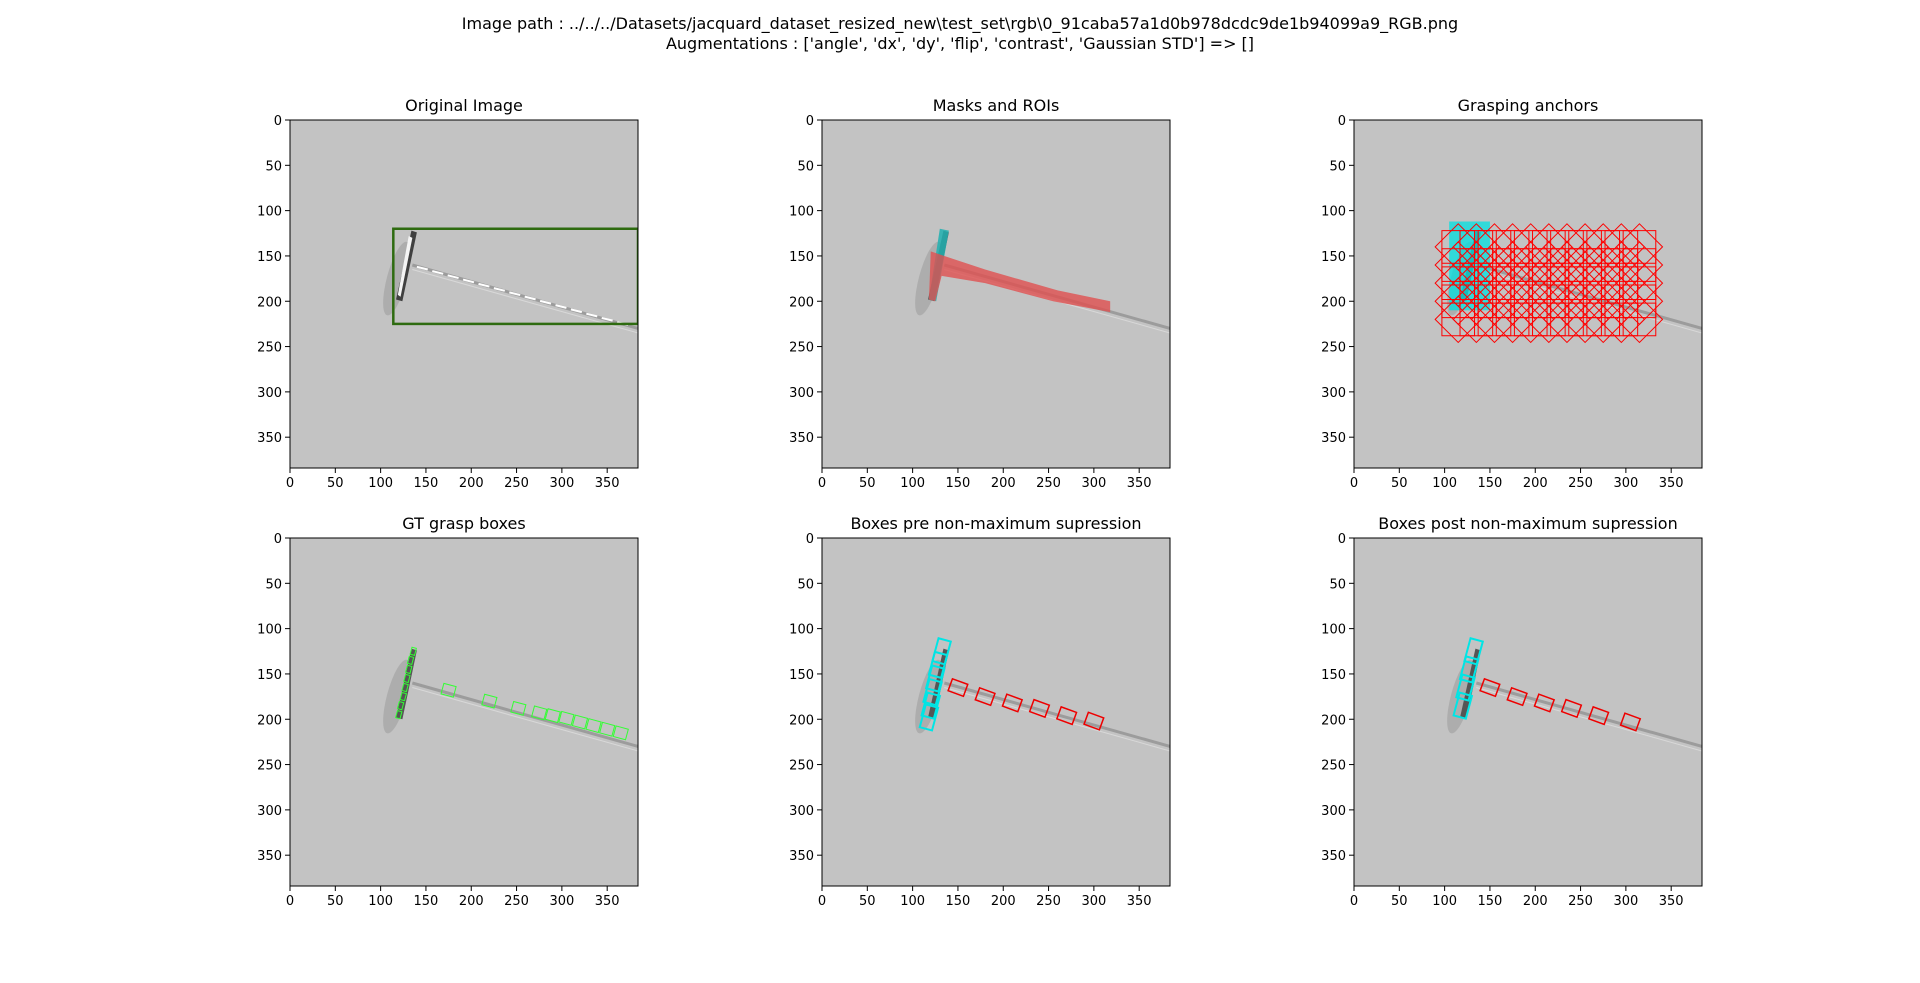 The image size is (1920, 983). Describe the element at coordinates (1528, 105) in the screenshot. I see `panel-title: Grasping anchors` at that location.